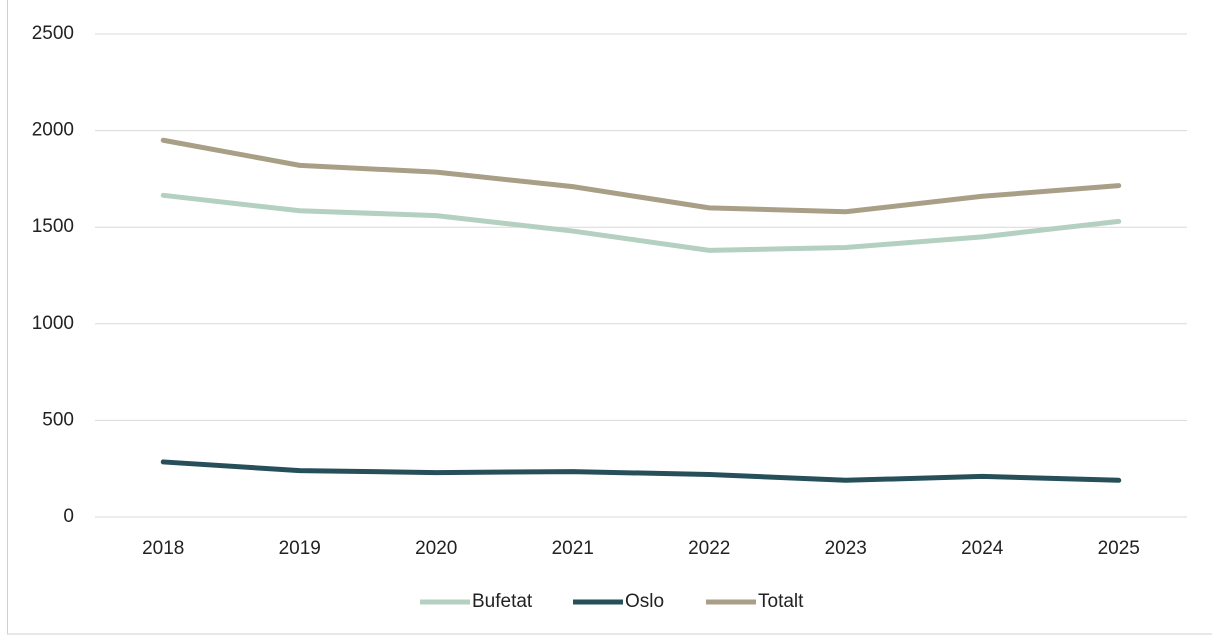 The image size is (1212, 636). What do you see at coordinates (163, 548) in the screenshot?
I see `x-tick-label: 2018` at bounding box center [163, 548].